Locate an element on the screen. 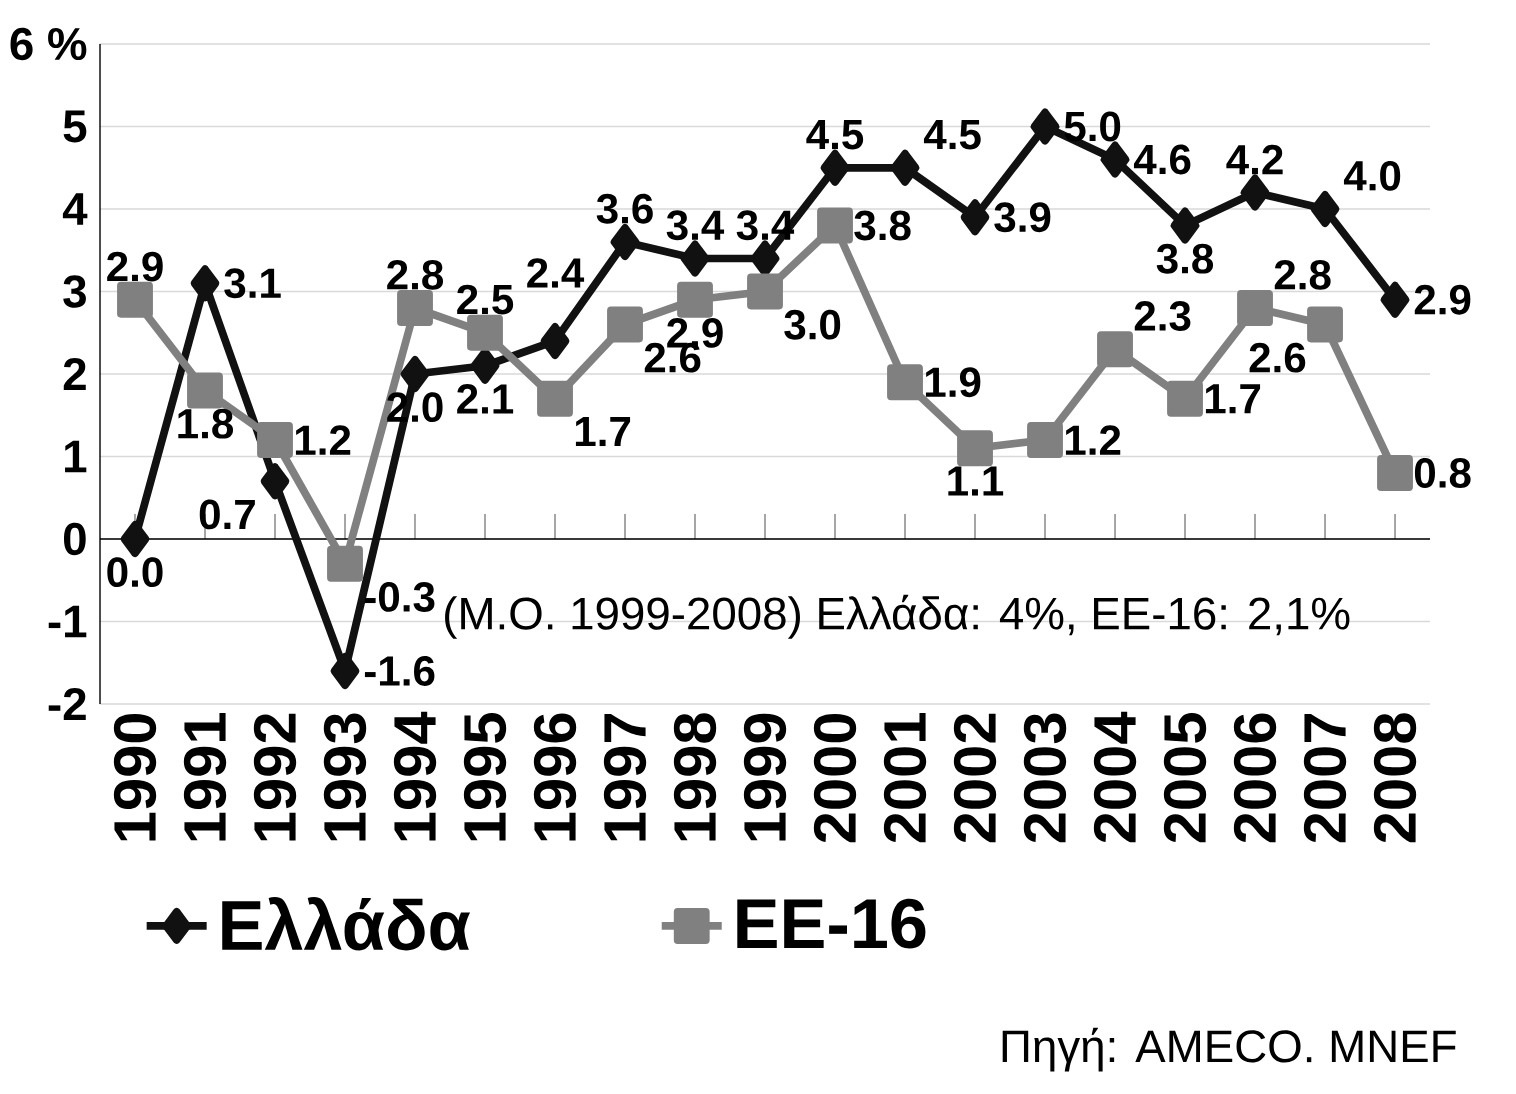 The width and height of the screenshot is (1516, 1094). data-label: 4.2 is located at coordinates (1254, 159).